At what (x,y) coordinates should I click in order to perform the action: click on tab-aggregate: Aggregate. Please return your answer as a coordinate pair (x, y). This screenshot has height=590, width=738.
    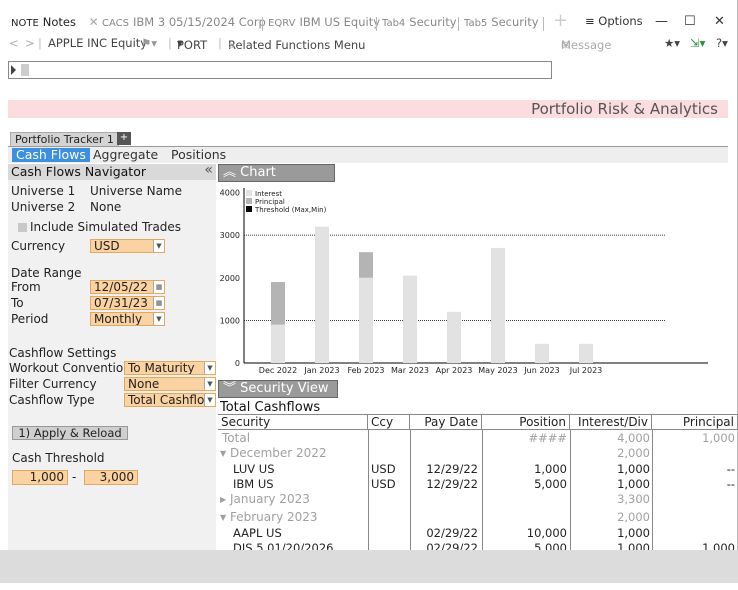
    Looking at the image, I should click on (126, 154).